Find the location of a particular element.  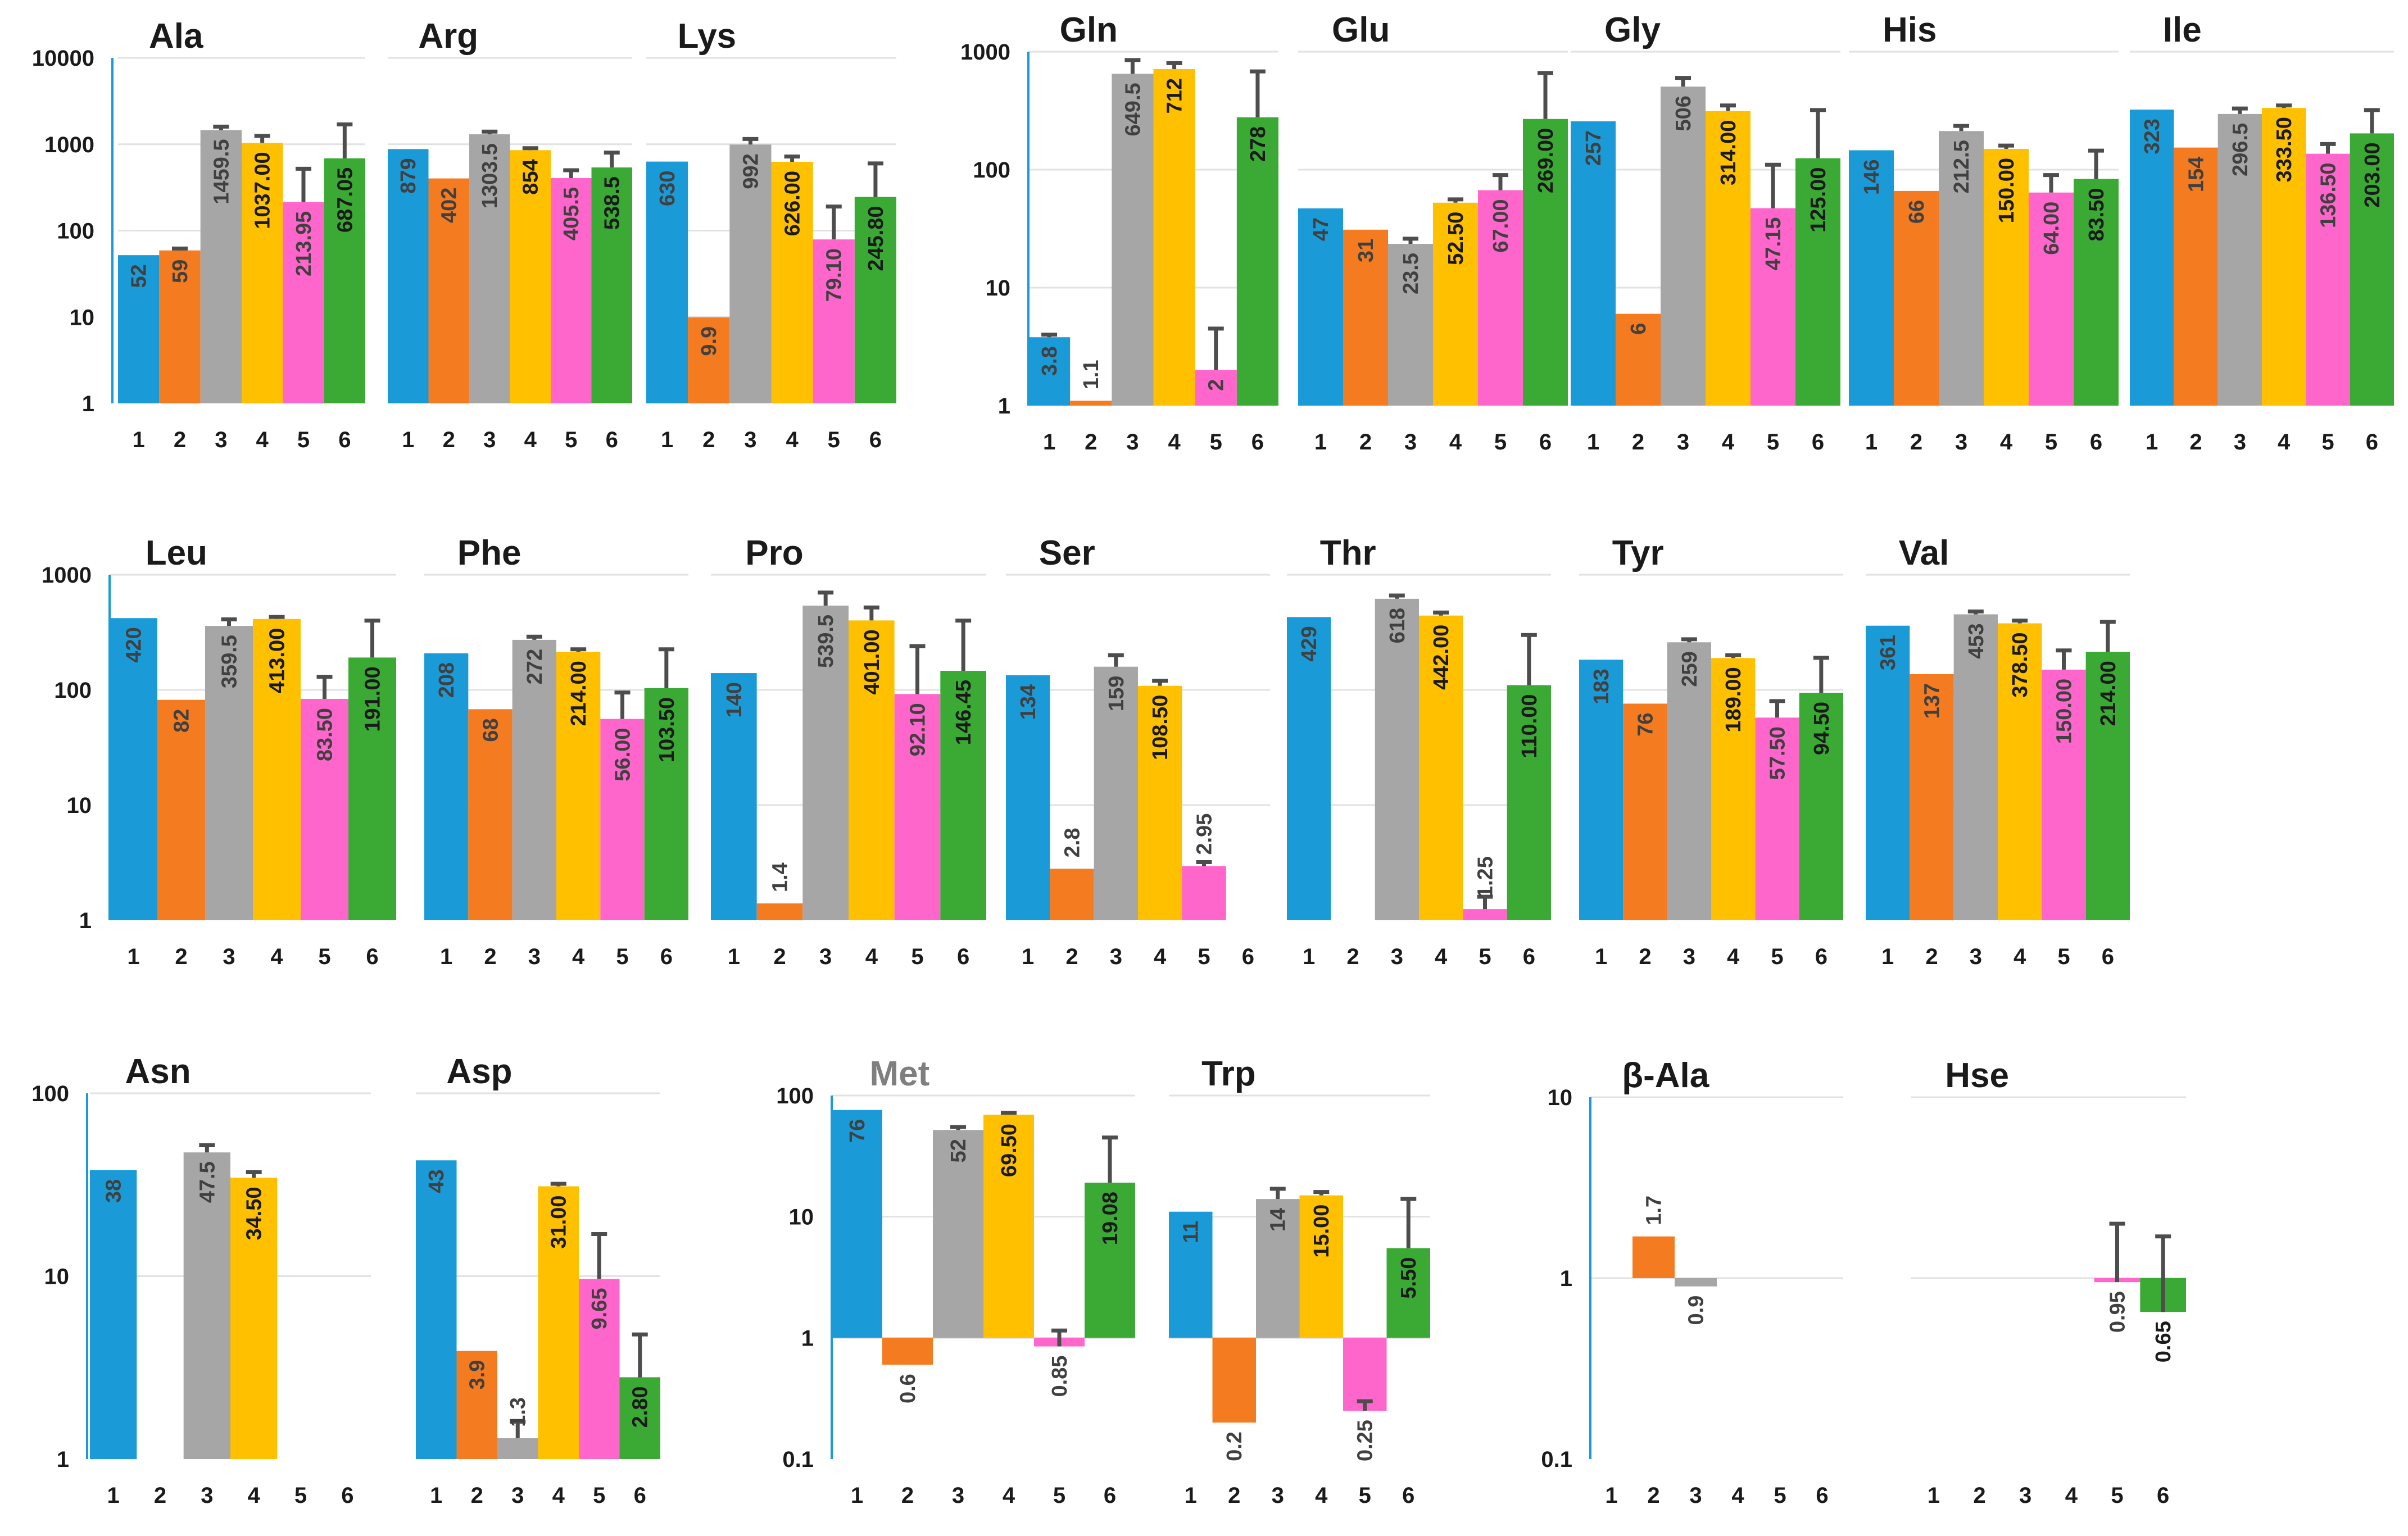

value-label: 323 is located at coordinates (2152, 136).